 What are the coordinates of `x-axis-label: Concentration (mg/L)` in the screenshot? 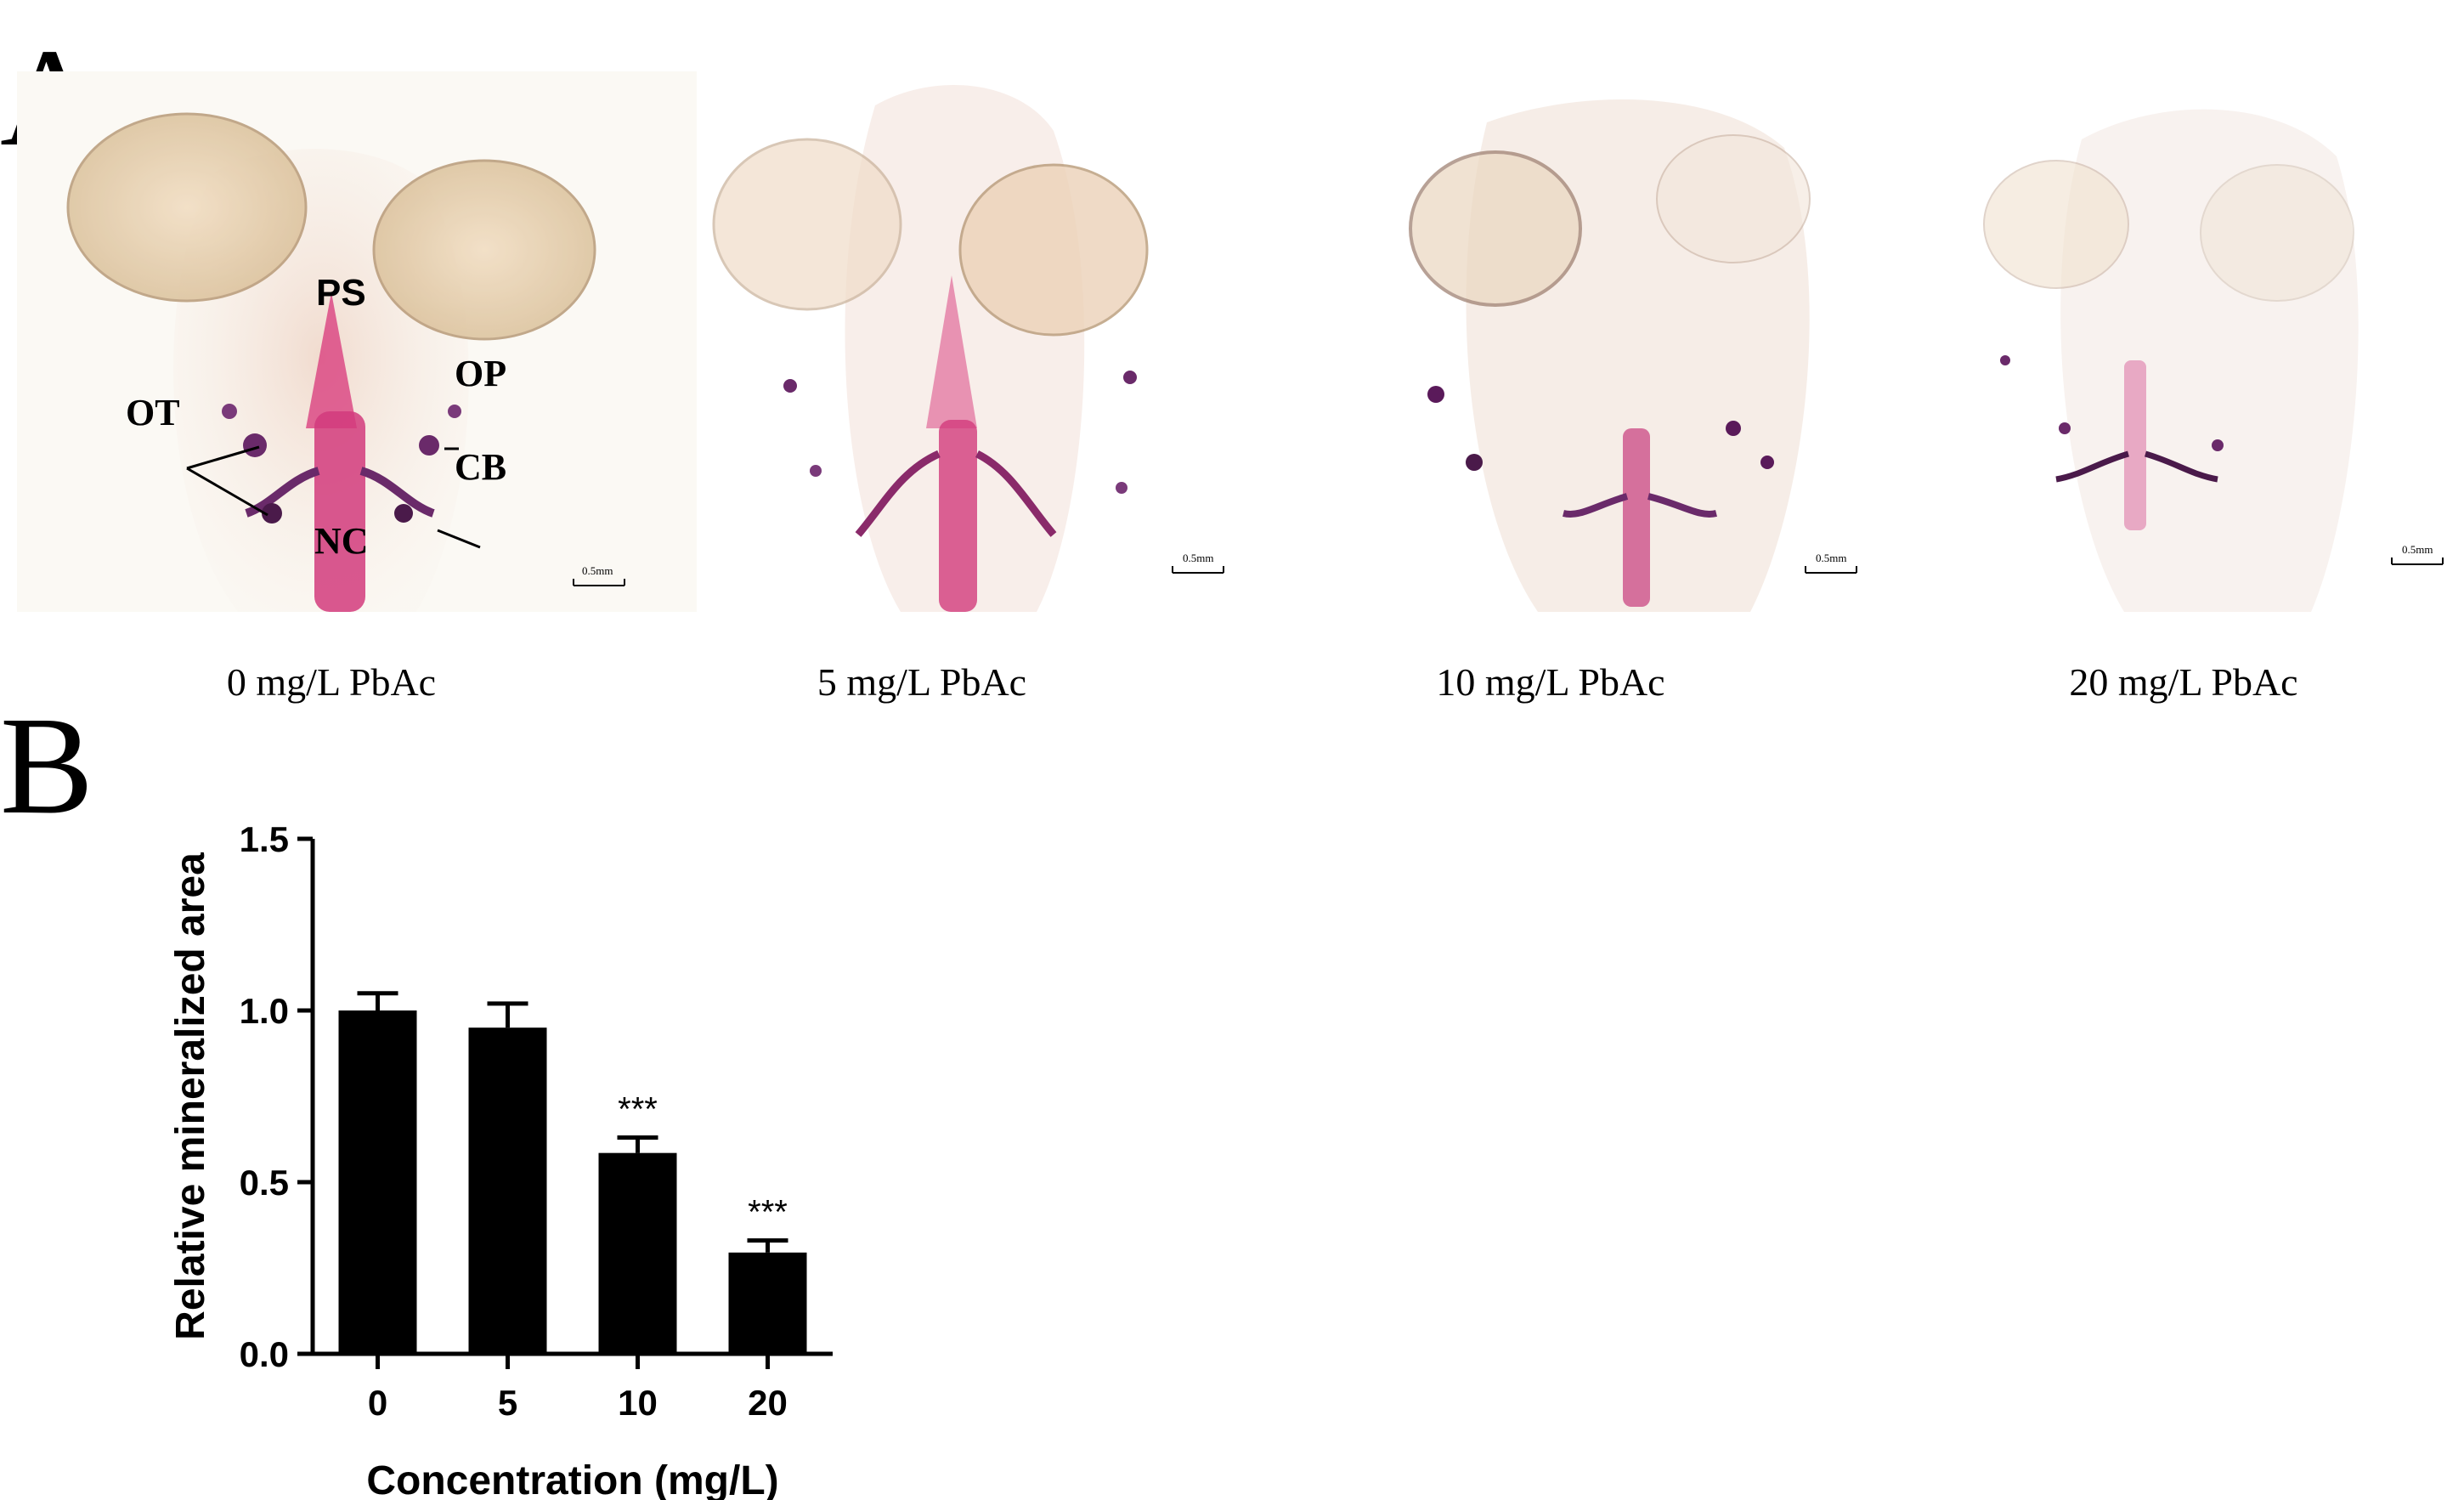 It's located at (572, 1479).